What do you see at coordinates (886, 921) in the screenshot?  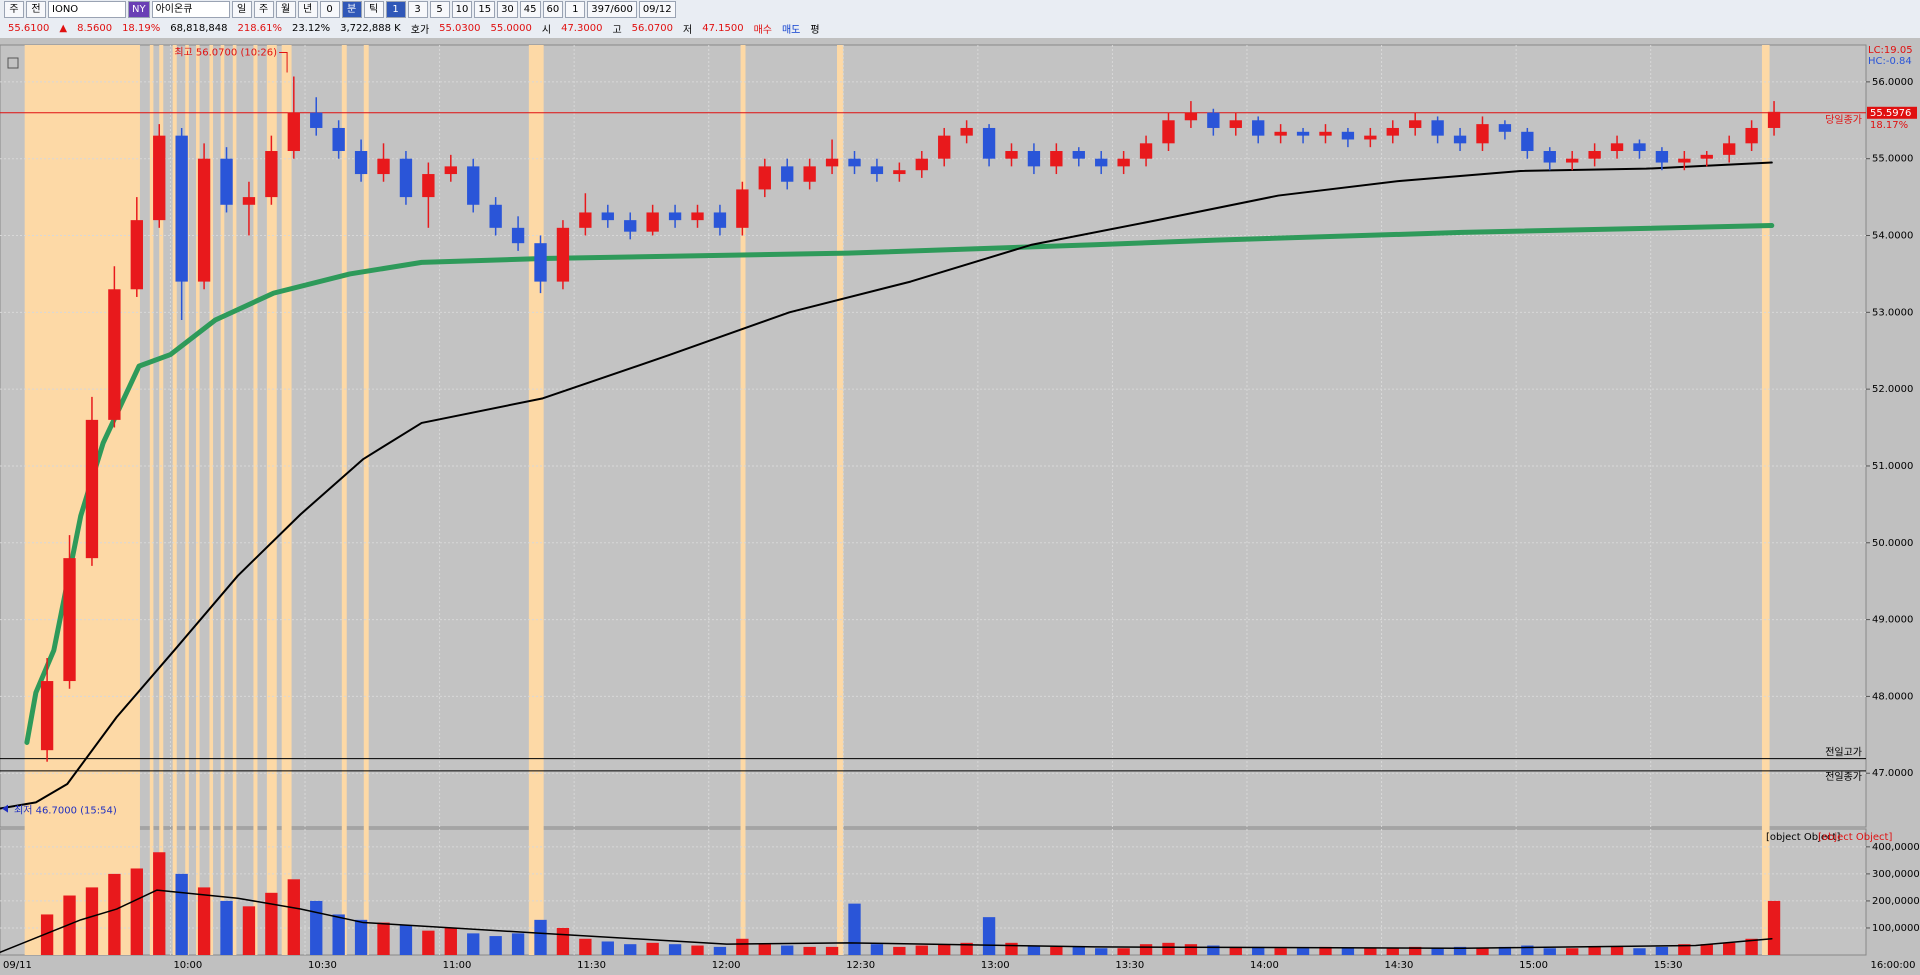 I see `moving-average` at bounding box center [886, 921].